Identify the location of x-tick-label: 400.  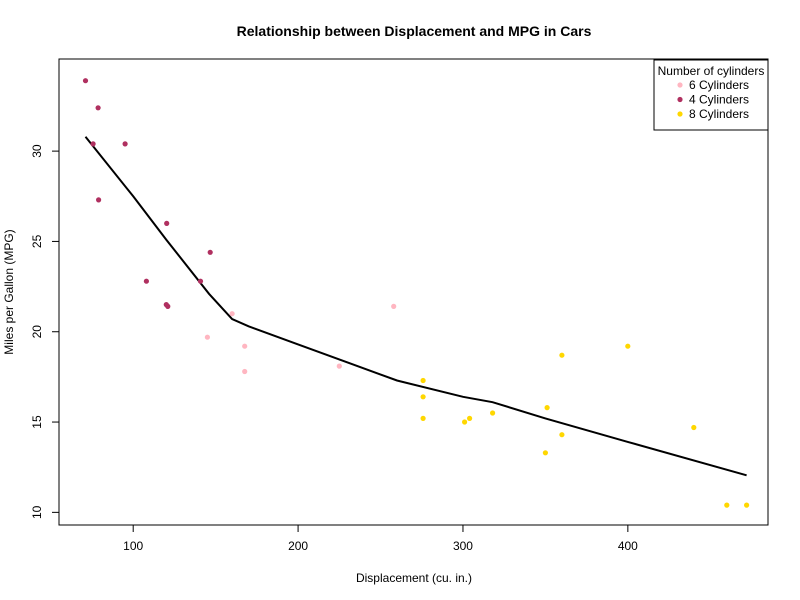
(628, 546).